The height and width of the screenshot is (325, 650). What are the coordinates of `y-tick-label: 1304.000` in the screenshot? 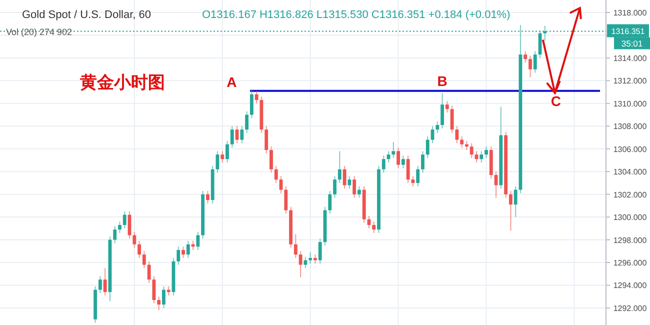 It's located at (630, 172).